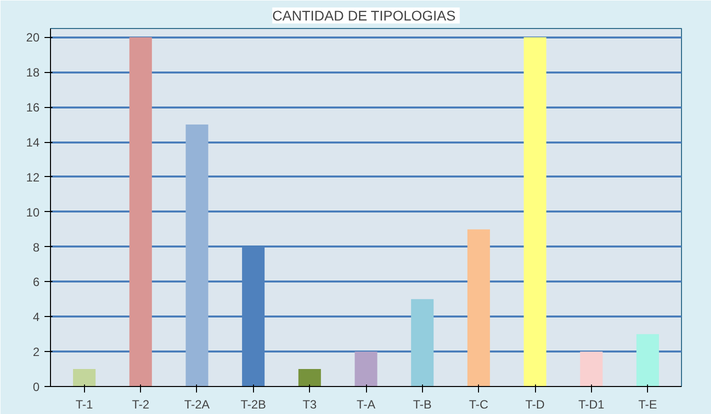  What do you see at coordinates (36, 247) in the screenshot?
I see `y-tick-label: 8` at bounding box center [36, 247].